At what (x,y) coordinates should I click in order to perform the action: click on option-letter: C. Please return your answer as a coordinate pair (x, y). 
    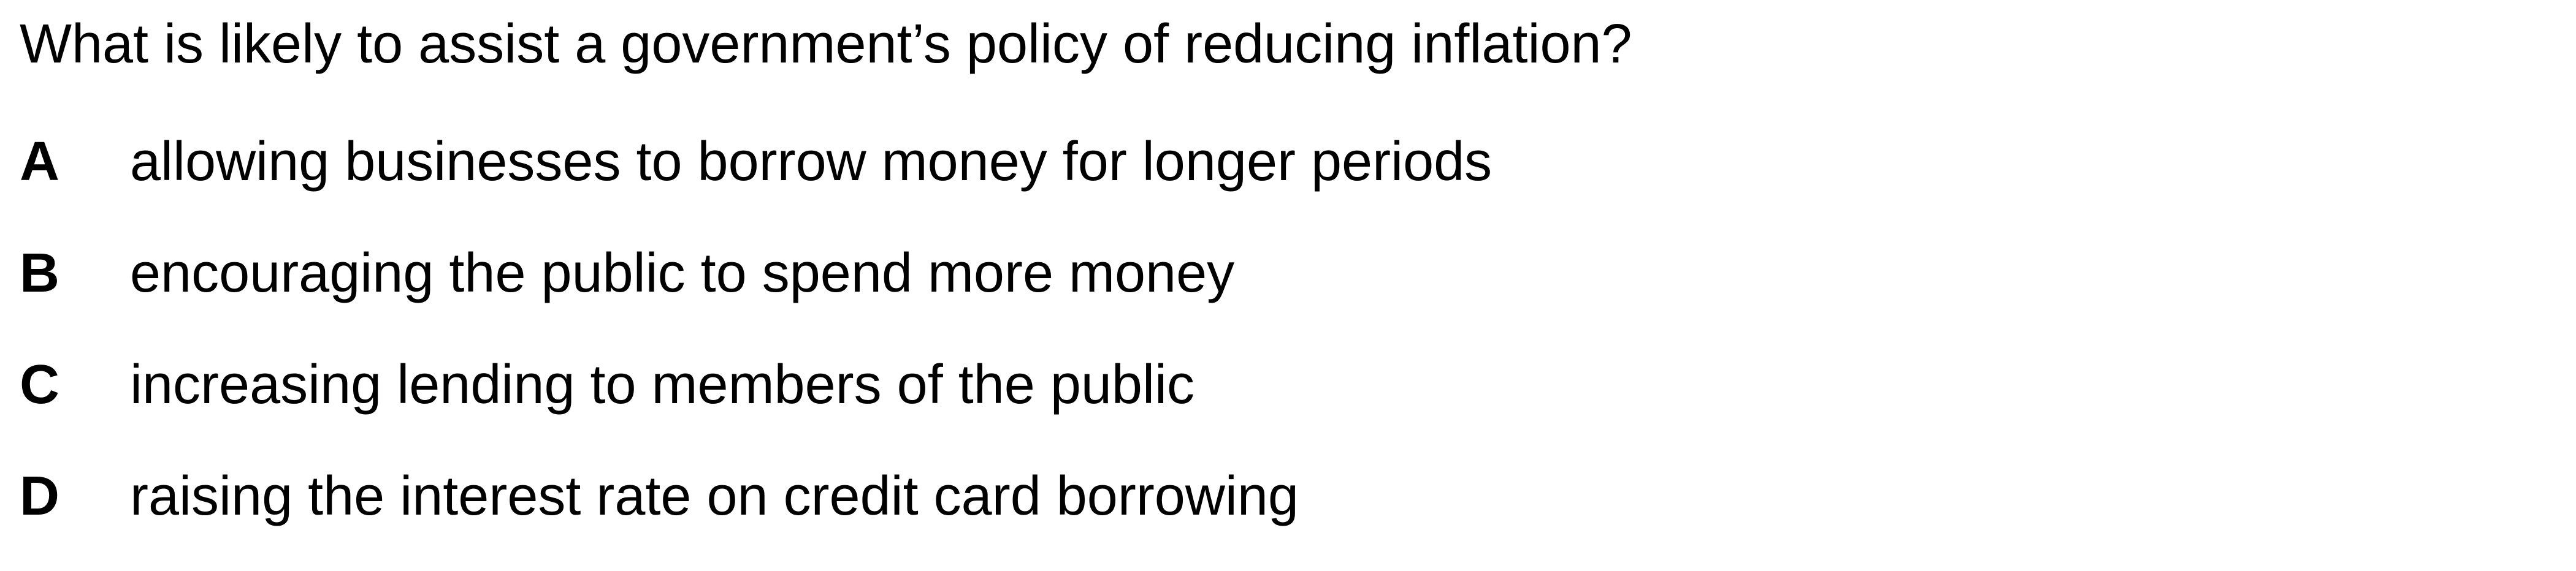
    Looking at the image, I should click on (39, 384).